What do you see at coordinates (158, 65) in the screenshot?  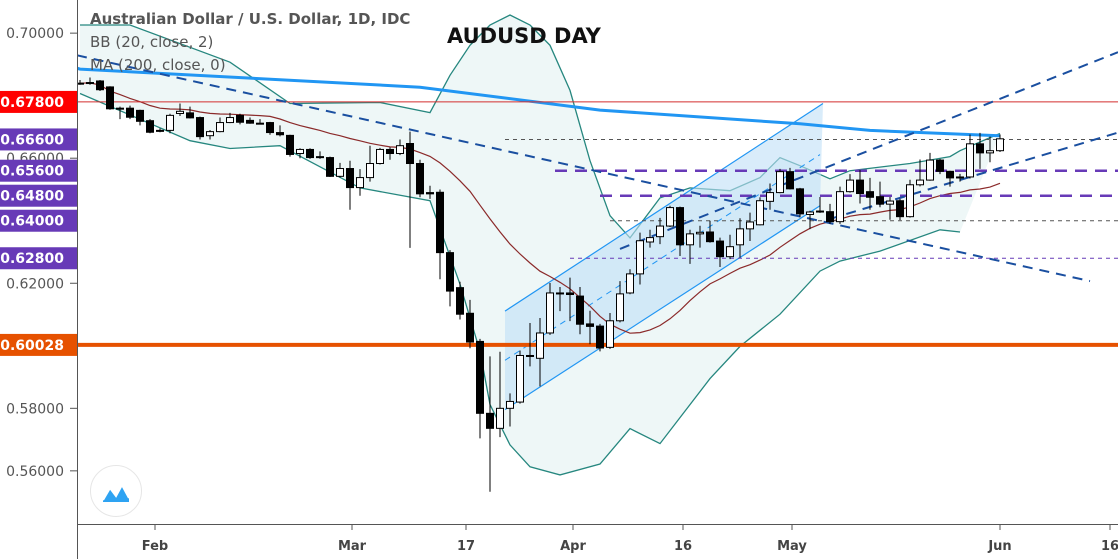 I see `ma-indicator-label: MA (200, close, 0)` at bounding box center [158, 65].